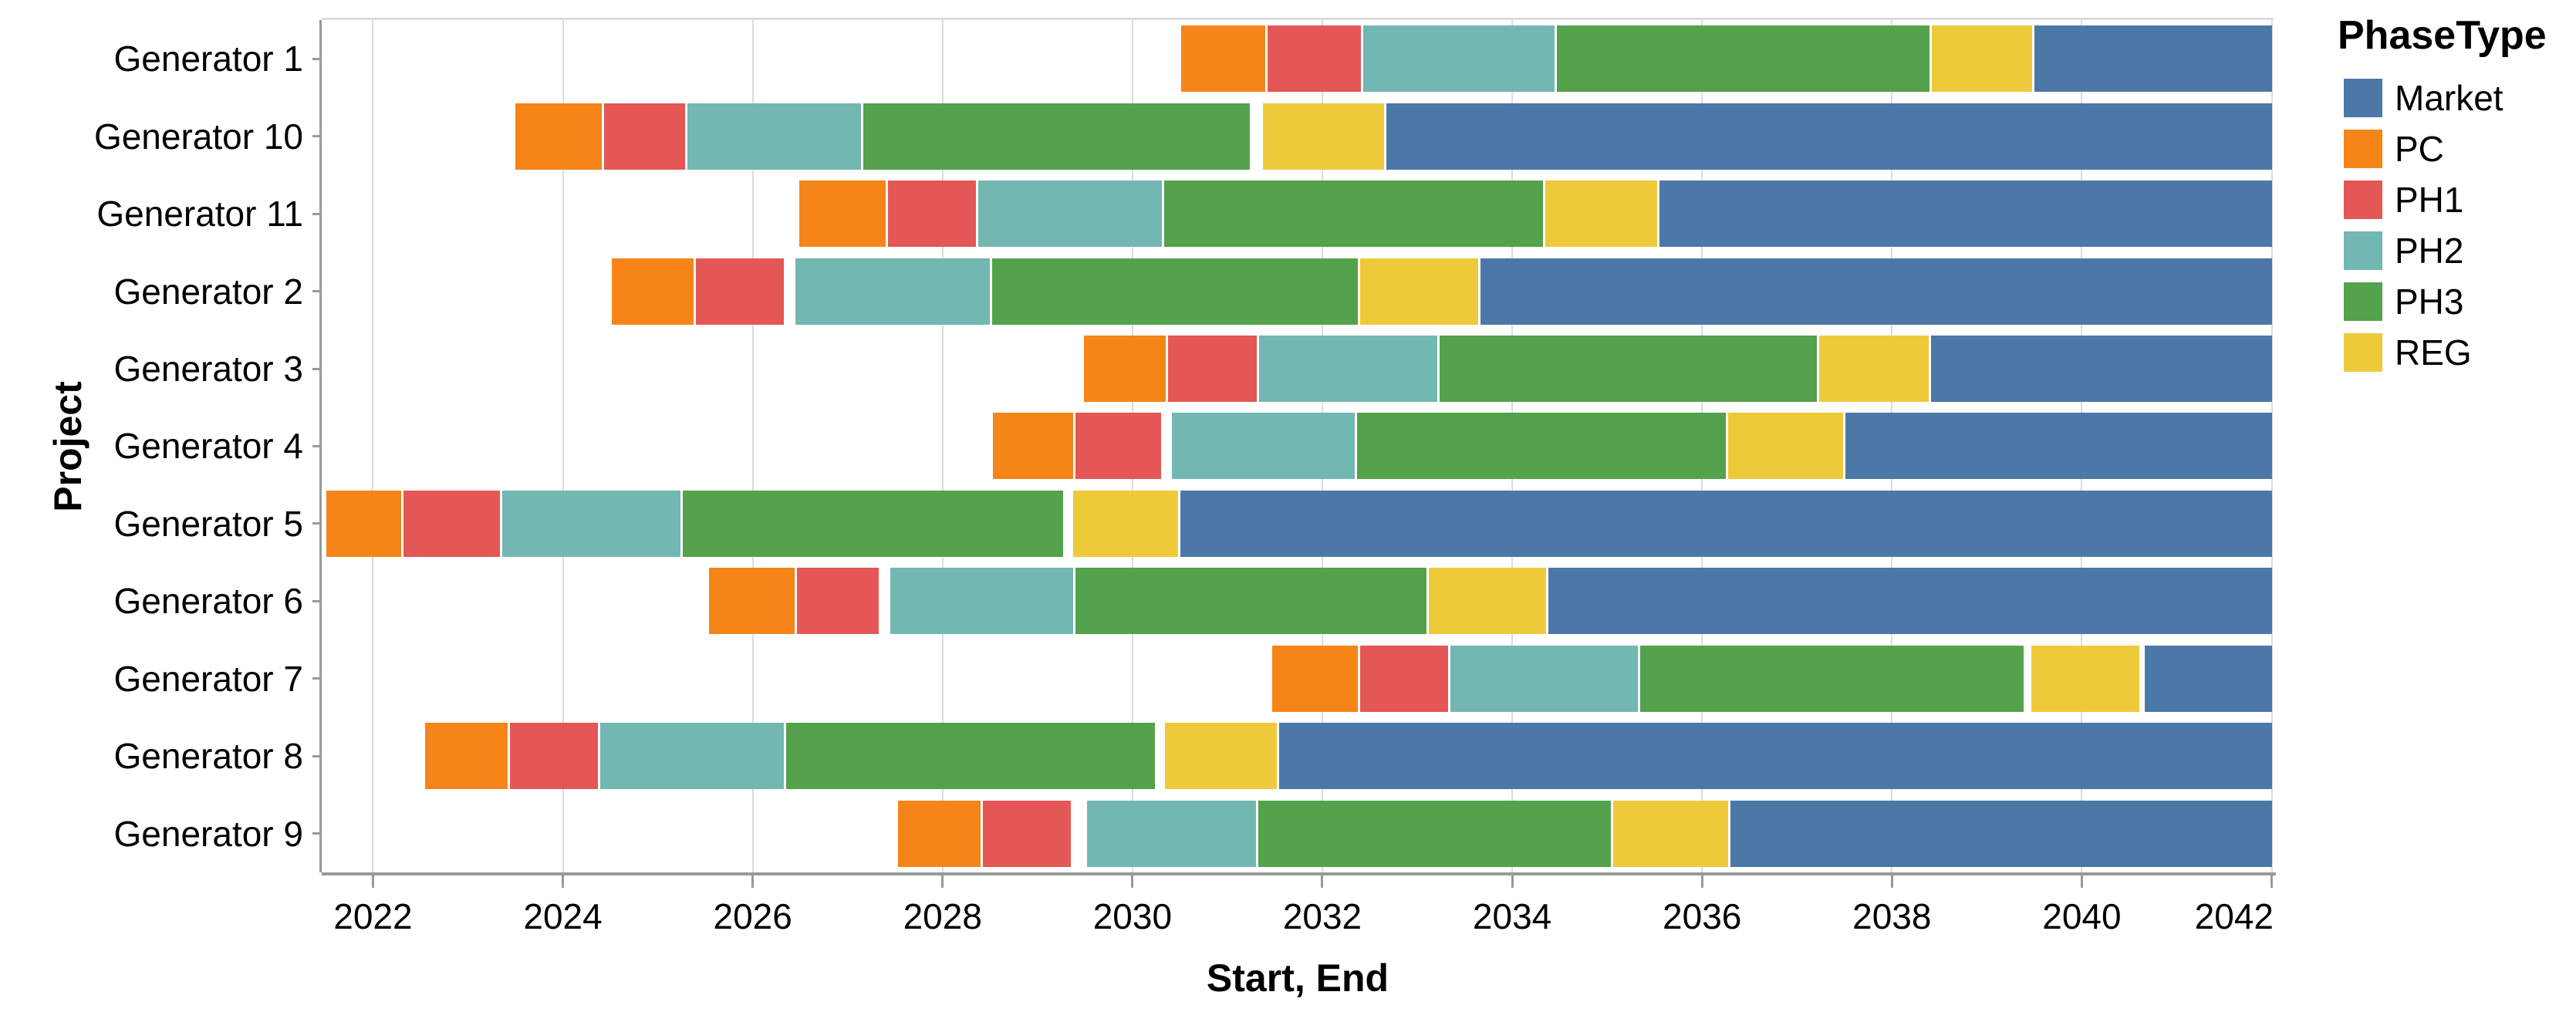  I want to click on legend: PhaseType Market PC PH1 PH2 PH3 REG, so click(2442, 198).